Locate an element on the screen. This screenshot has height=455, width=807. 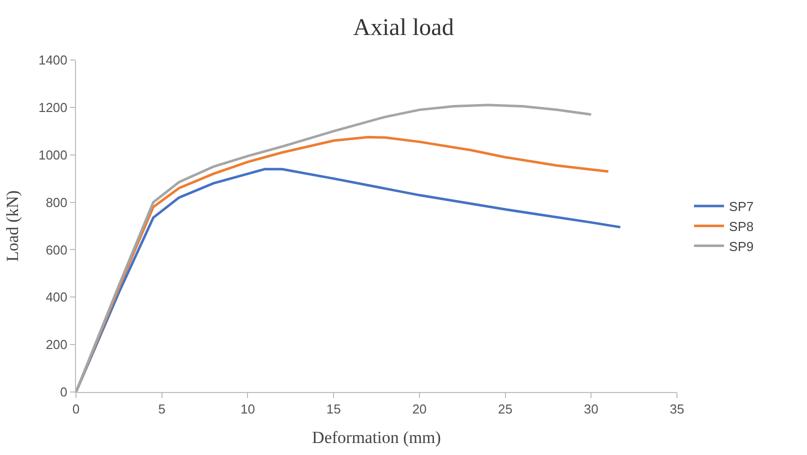
x-tick-label: 15 is located at coordinates (333, 409).